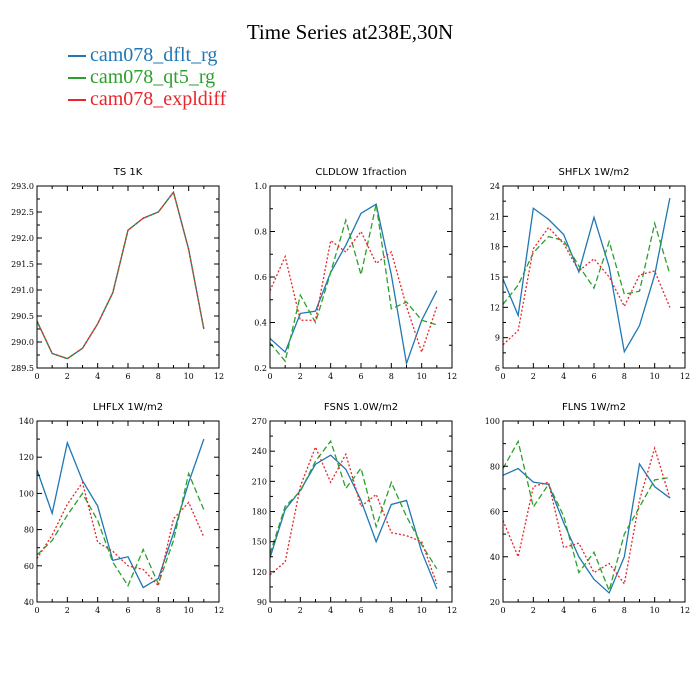  What do you see at coordinates (497, 338) in the screenshot?
I see `y-tick-label: 9` at bounding box center [497, 338].